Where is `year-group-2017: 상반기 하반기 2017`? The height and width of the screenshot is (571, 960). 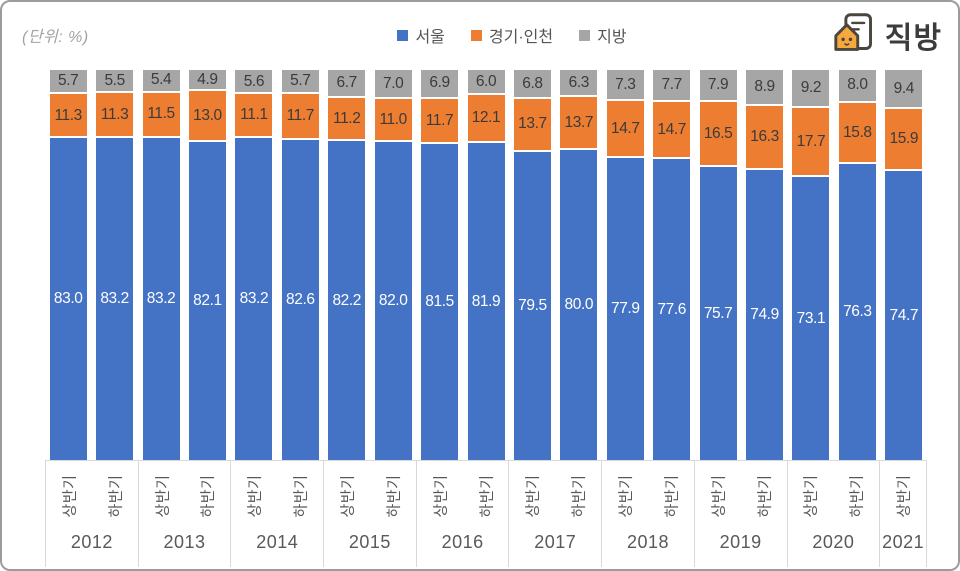
year-group-2017: 상반기 하반기 2017 is located at coordinates (554, 514).